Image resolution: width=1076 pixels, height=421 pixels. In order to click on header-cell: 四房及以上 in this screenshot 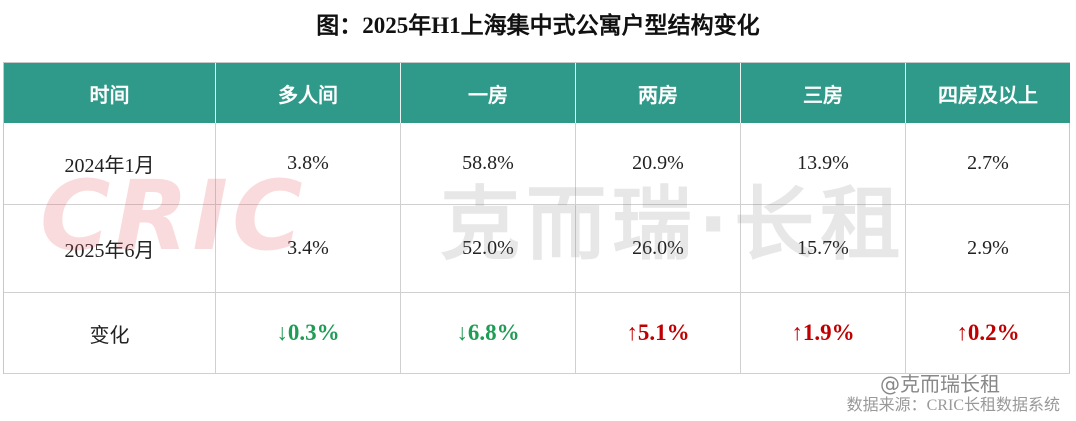, I will do `click(988, 93)`.